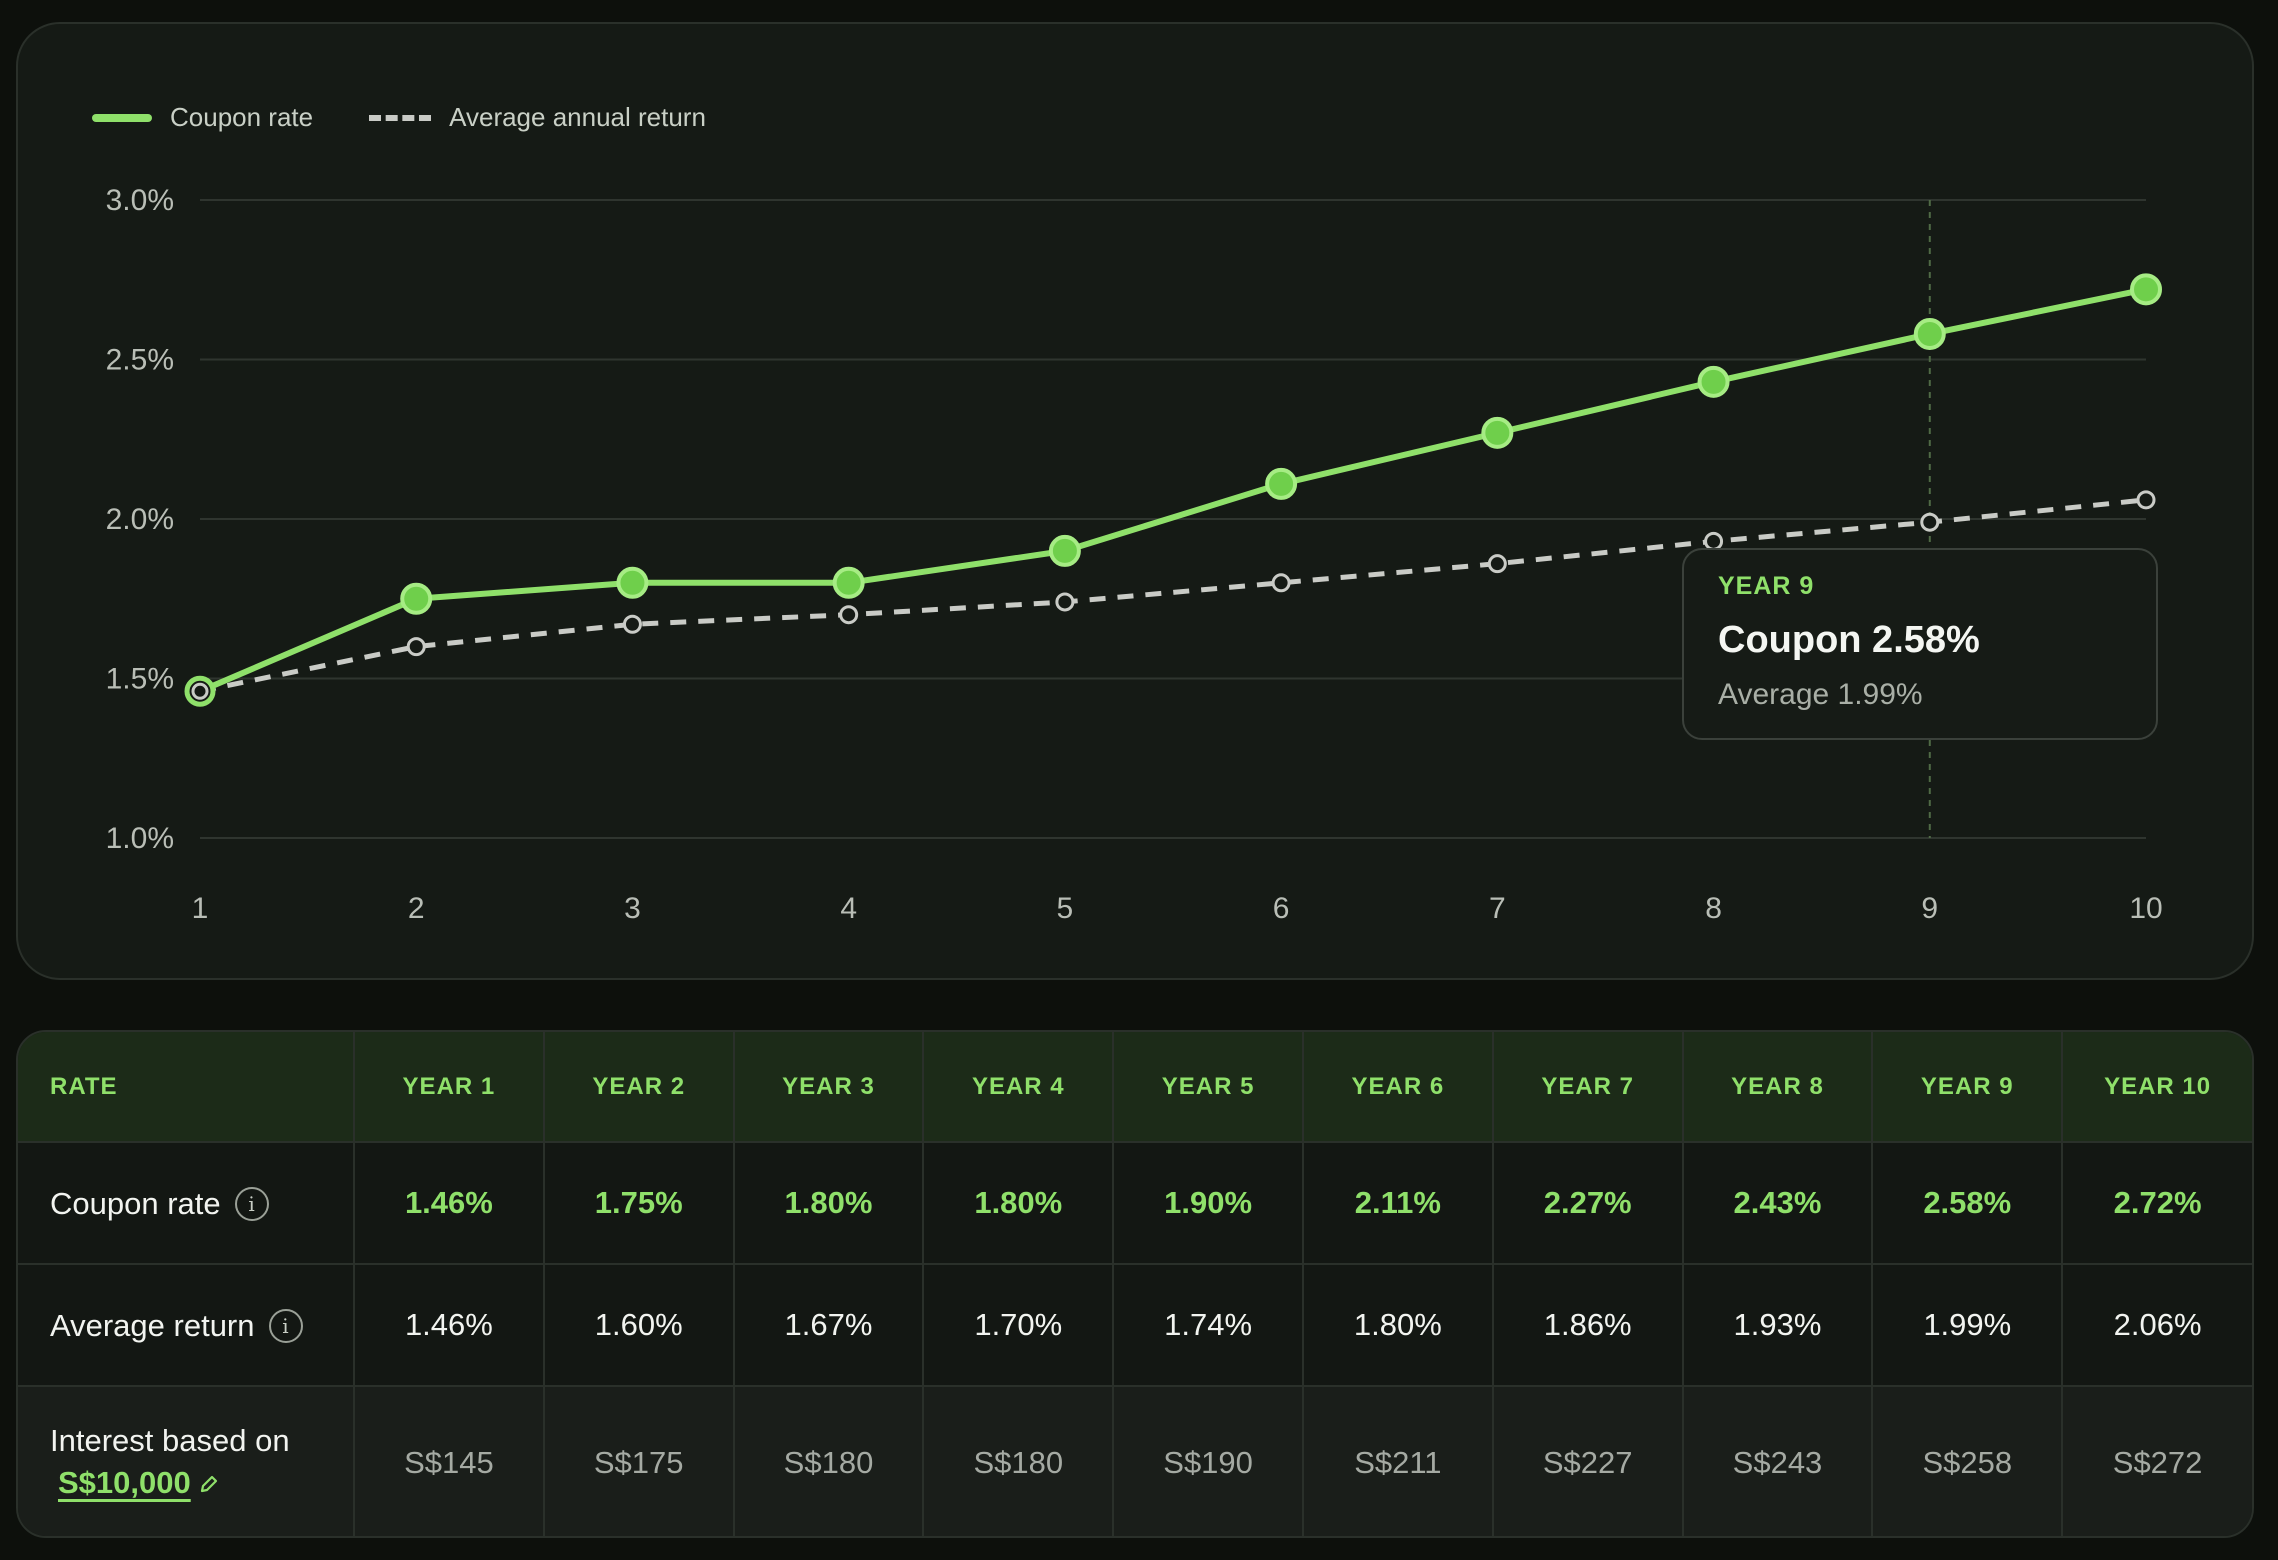  I want to click on average-cell: 1.67%, so click(829, 1325).